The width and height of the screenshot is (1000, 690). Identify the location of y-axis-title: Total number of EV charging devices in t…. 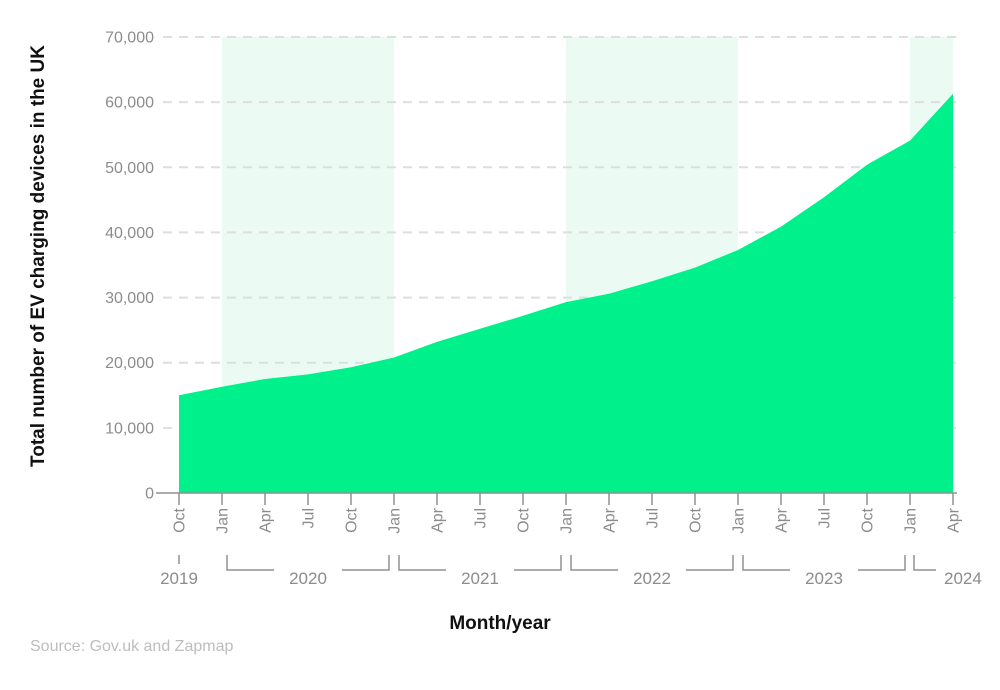
(38, 256).